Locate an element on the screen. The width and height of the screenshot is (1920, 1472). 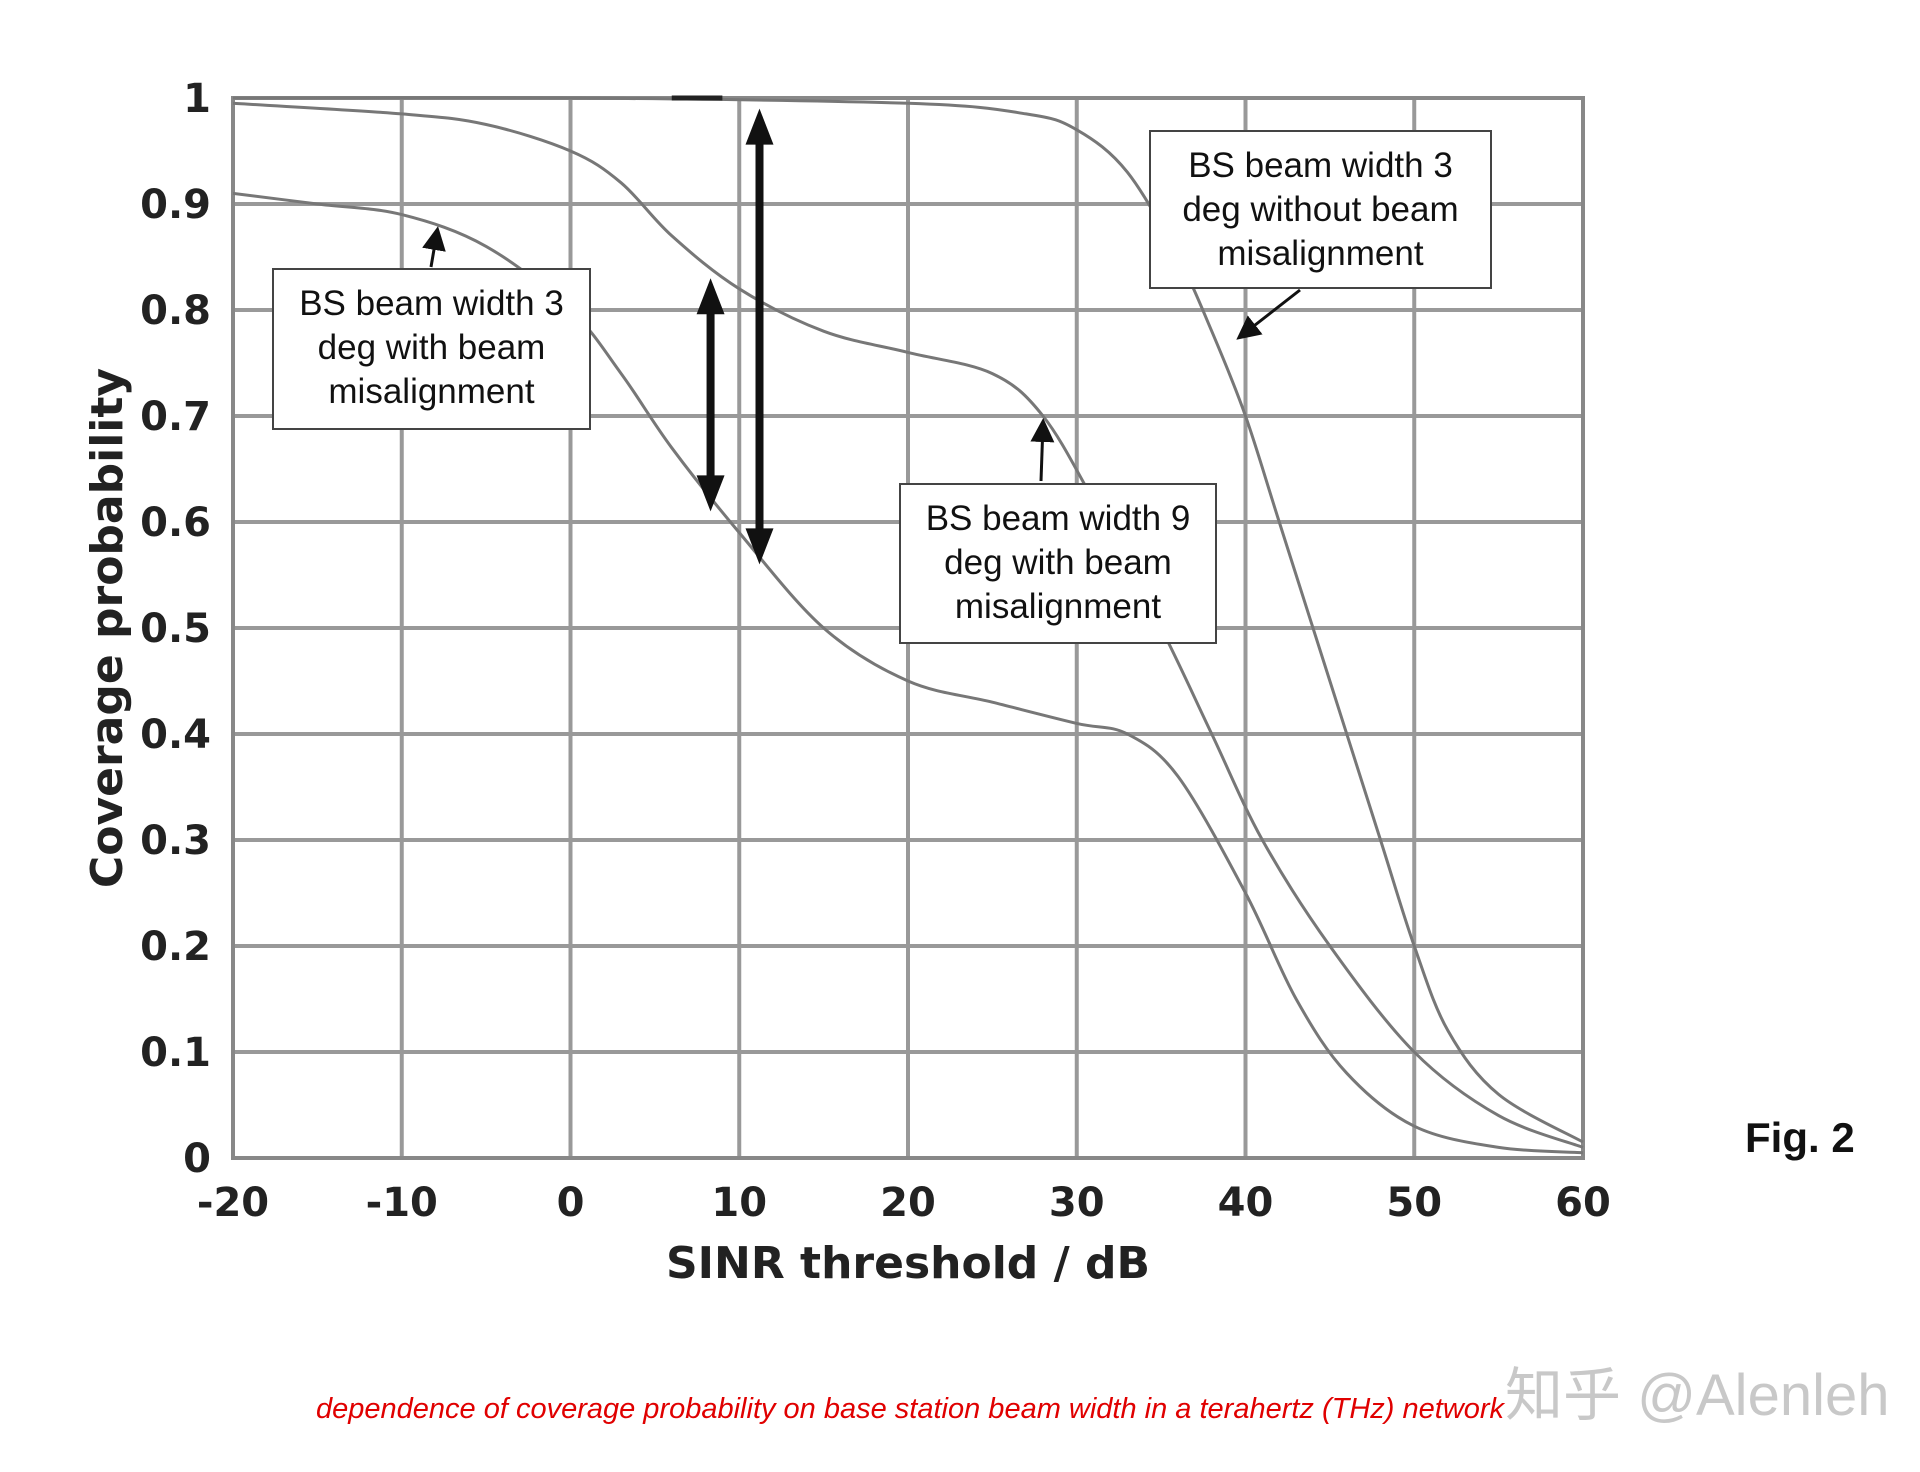
x-tick-label: 30 is located at coordinates (1077, 1203).